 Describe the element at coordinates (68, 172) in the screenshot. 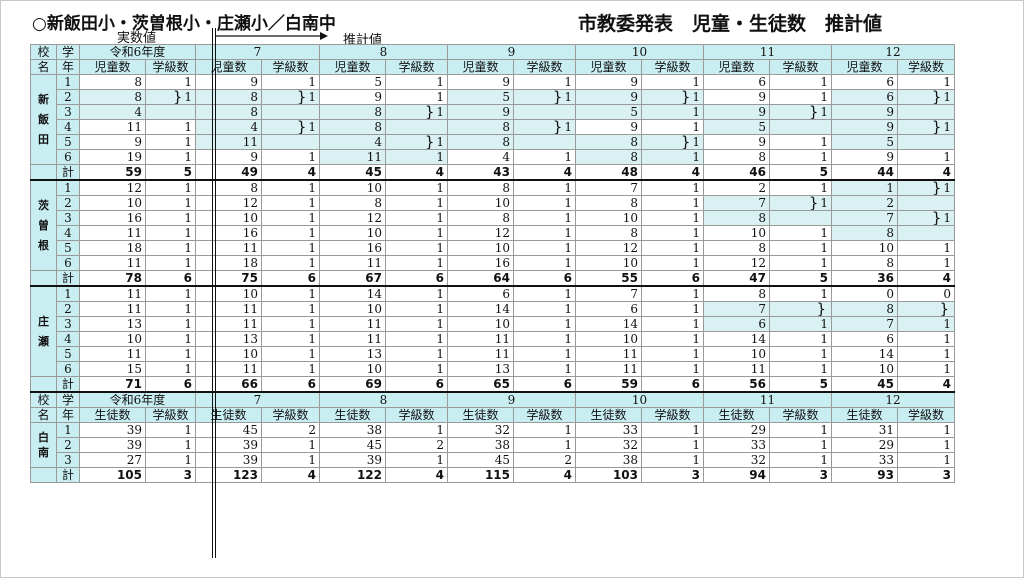

I see `total-label: 計` at that location.